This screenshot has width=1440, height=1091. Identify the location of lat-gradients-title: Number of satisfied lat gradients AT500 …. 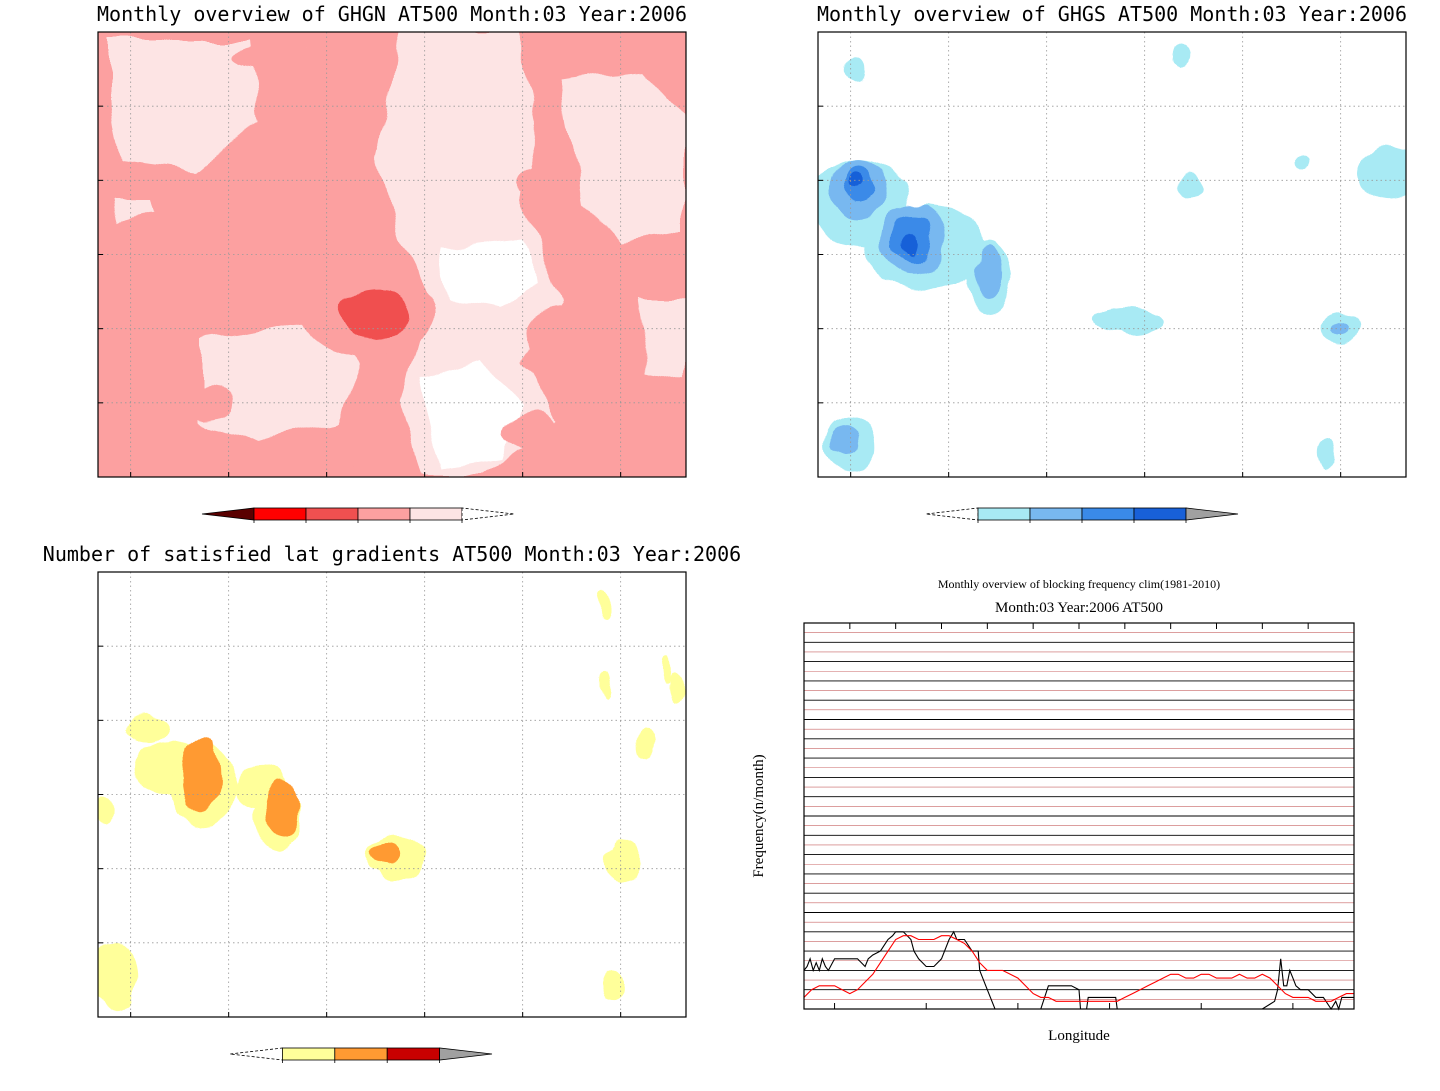
(392, 554).